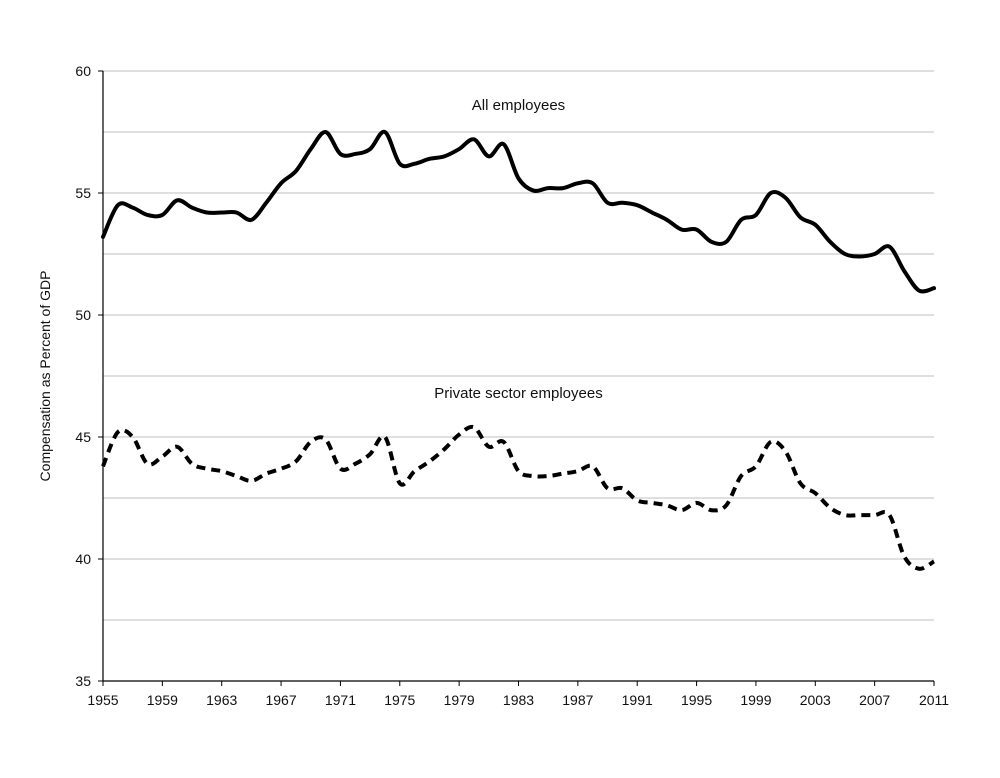  I want to click on y-tick-label: 55, so click(83, 193).